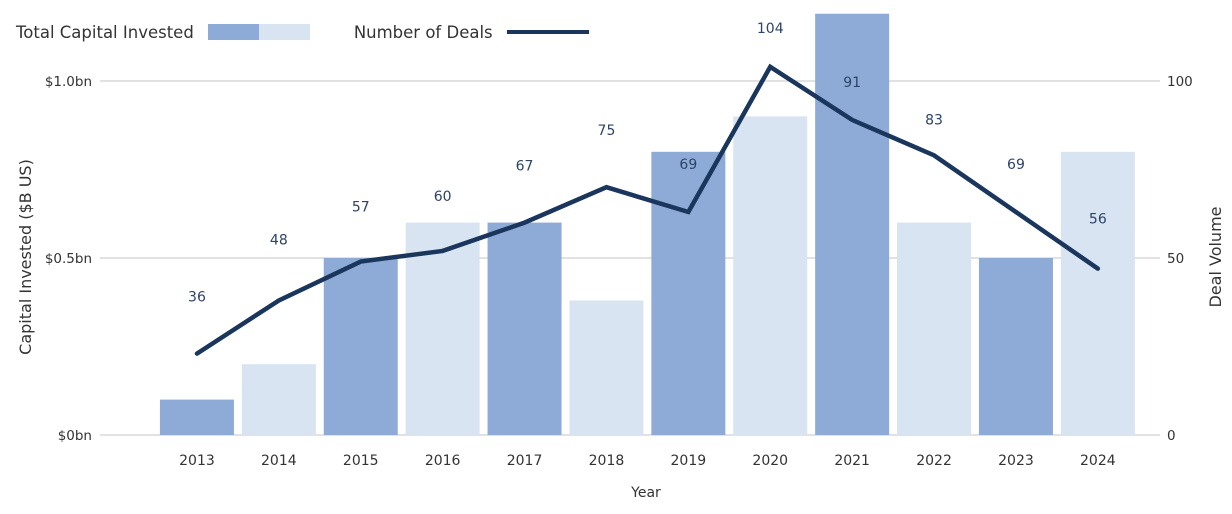  What do you see at coordinates (1016, 461) in the screenshot?
I see `x-tick-label: 2023` at bounding box center [1016, 461].